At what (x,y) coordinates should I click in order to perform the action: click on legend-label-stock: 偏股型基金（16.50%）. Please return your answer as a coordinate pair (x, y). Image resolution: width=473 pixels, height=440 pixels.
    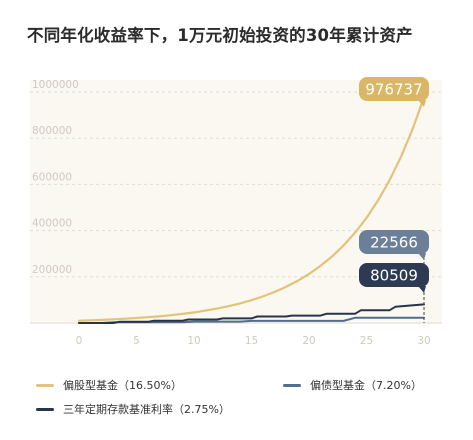
    Looking at the image, I should click on (122, 385).